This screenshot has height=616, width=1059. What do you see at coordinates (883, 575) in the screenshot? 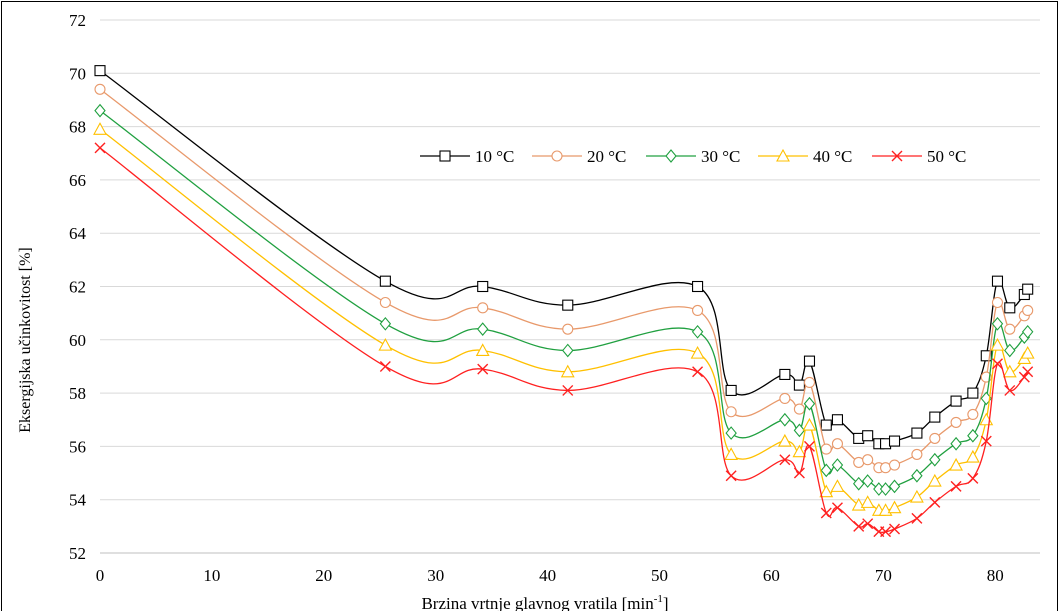
I see `x-tick-label: 70` at bounding box center [883, 575].